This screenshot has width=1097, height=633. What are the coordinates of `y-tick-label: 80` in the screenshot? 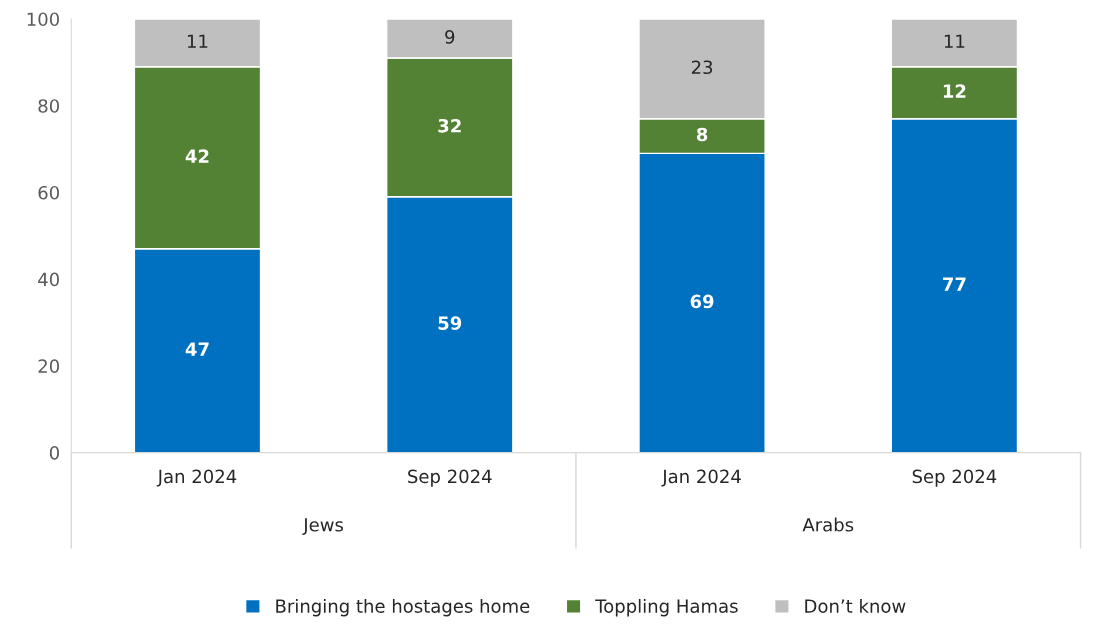 It's located at (48, 106).